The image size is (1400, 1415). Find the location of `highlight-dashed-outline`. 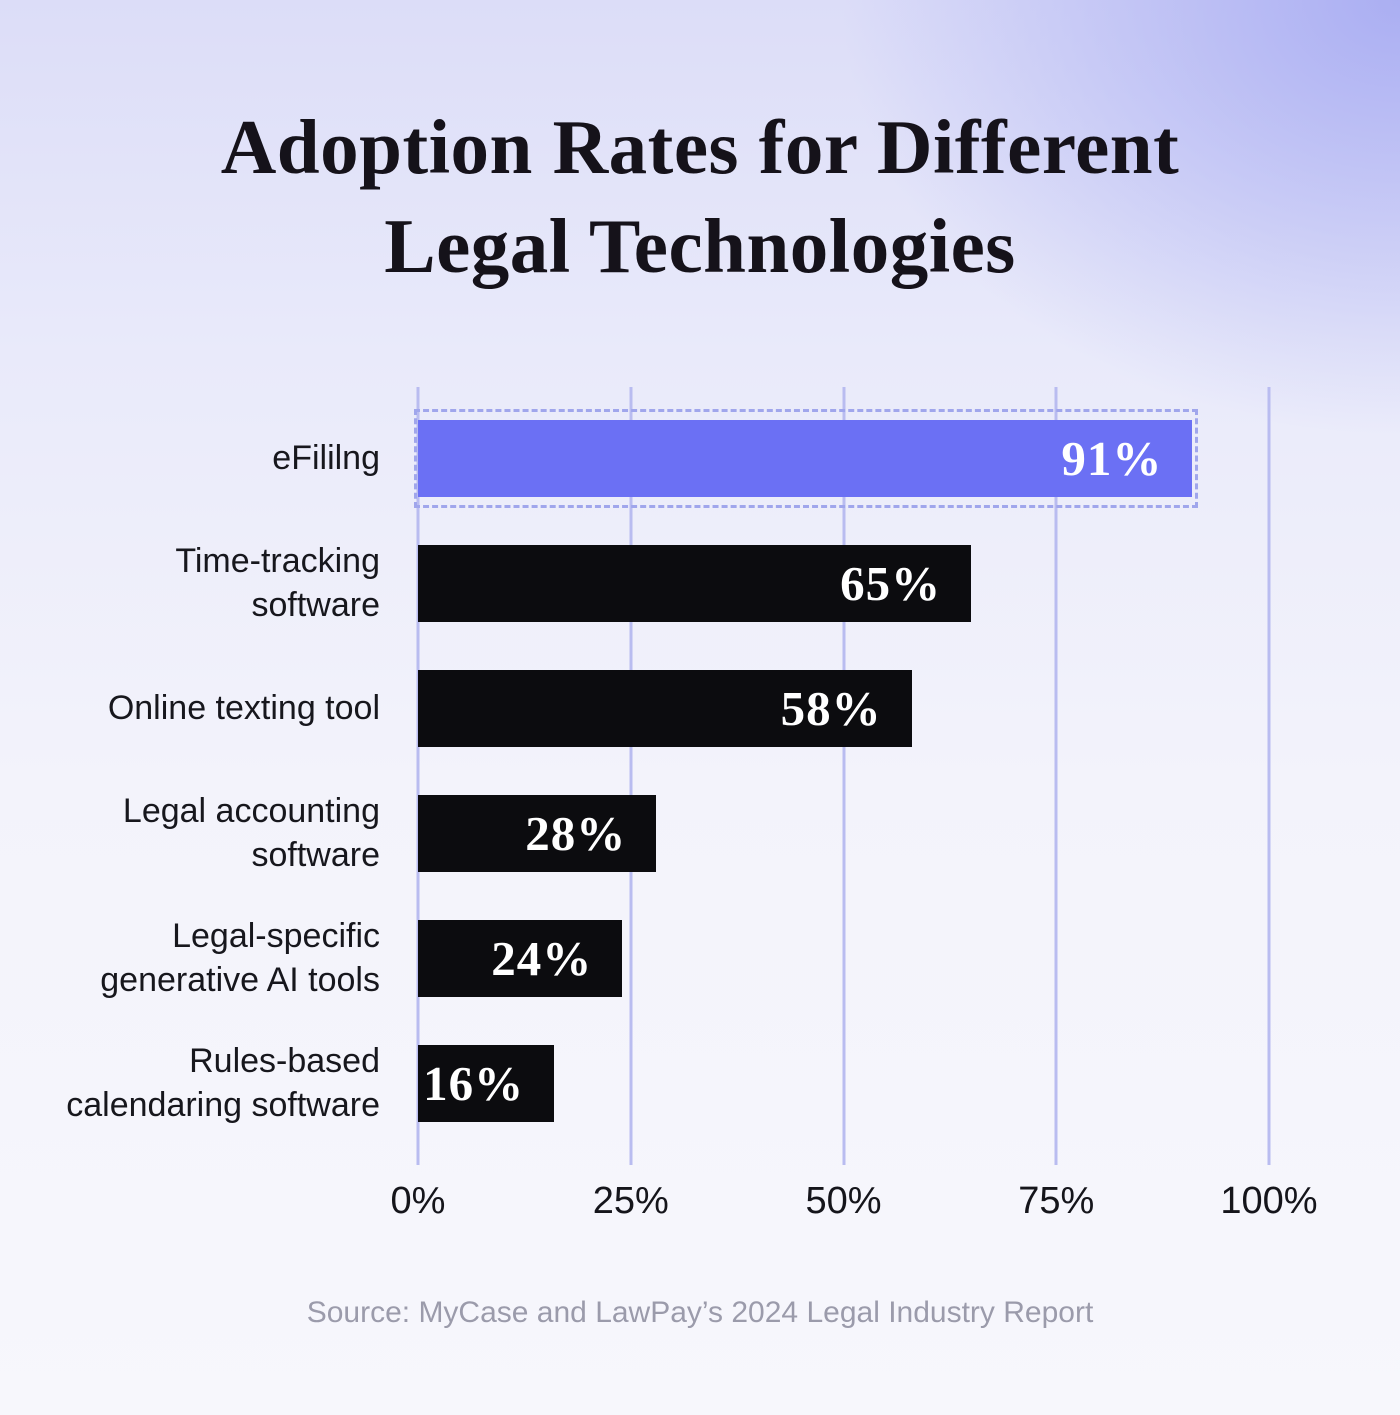

highlight-dashed-outline is located at coordinates (806, 458).